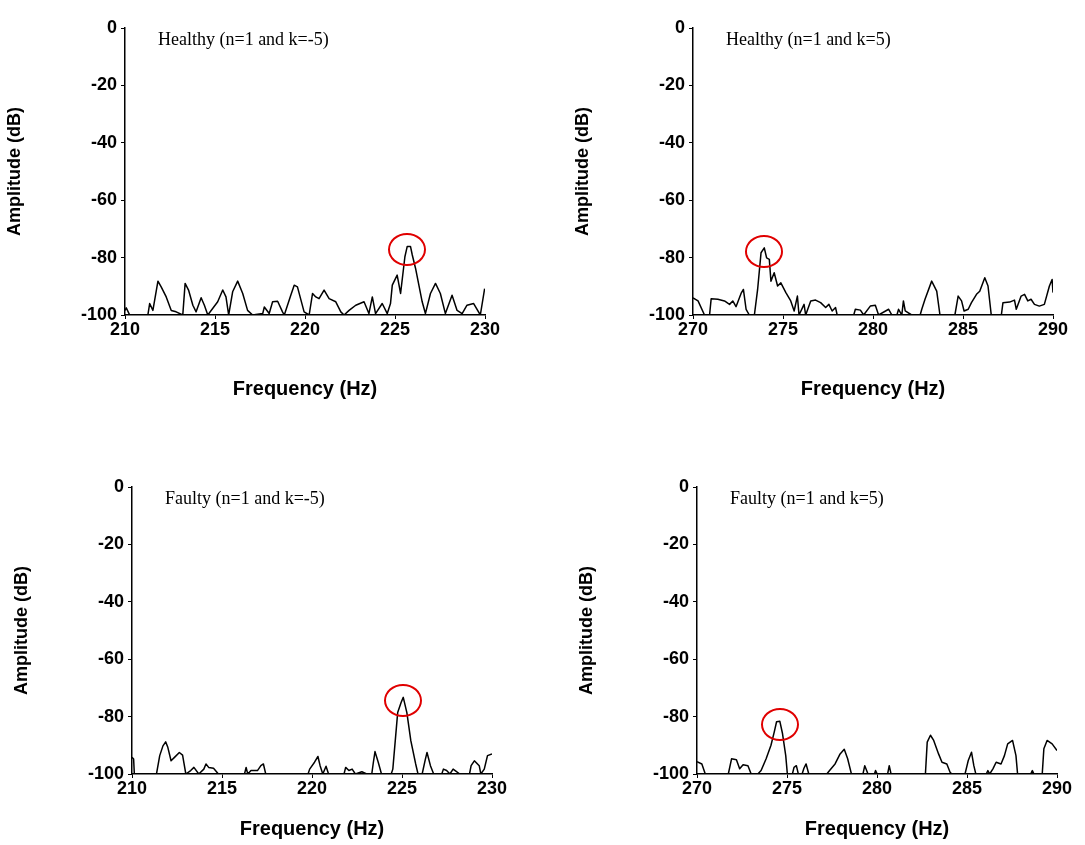  Describe the element at coordinates (807, 498) in the screenshot. I see `chart-title: Faulty (n=1 and k=5)` at that location.